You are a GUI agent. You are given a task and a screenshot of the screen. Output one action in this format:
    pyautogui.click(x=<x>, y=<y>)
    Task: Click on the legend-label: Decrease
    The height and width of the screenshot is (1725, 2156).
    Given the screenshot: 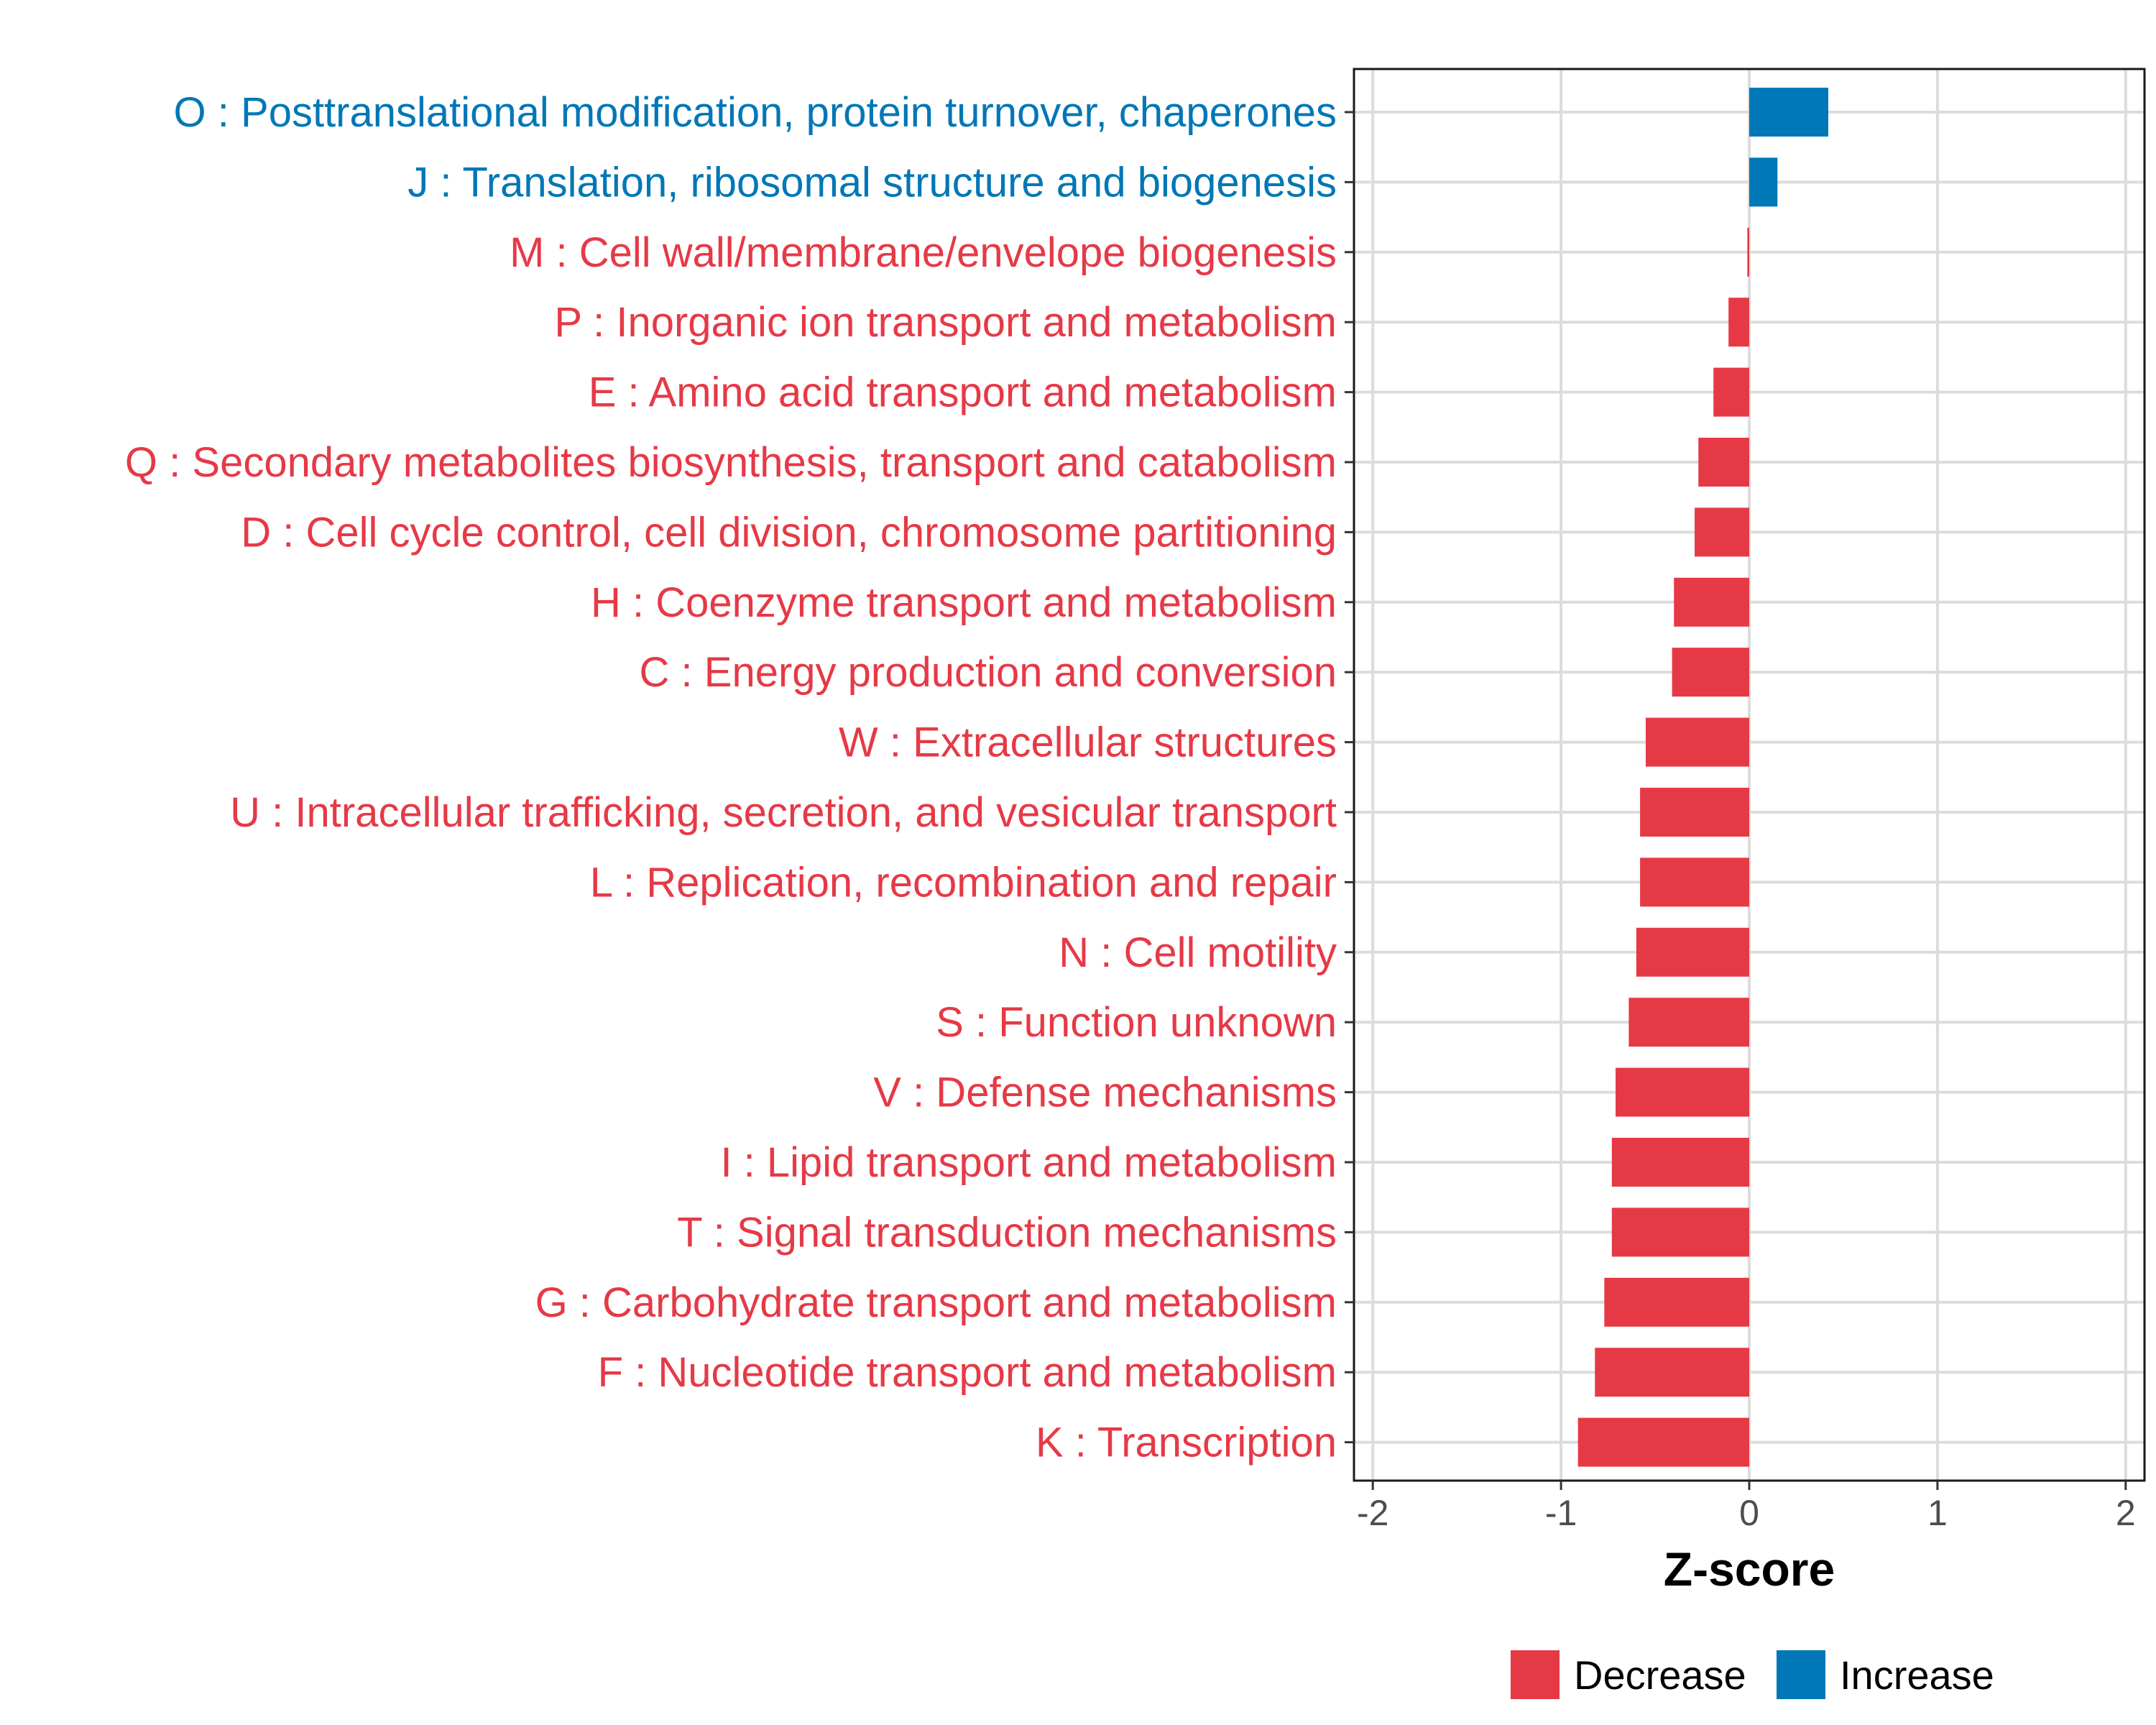 What is the action you would take?
    pyautogui.click(x=1660, y=1675)
    